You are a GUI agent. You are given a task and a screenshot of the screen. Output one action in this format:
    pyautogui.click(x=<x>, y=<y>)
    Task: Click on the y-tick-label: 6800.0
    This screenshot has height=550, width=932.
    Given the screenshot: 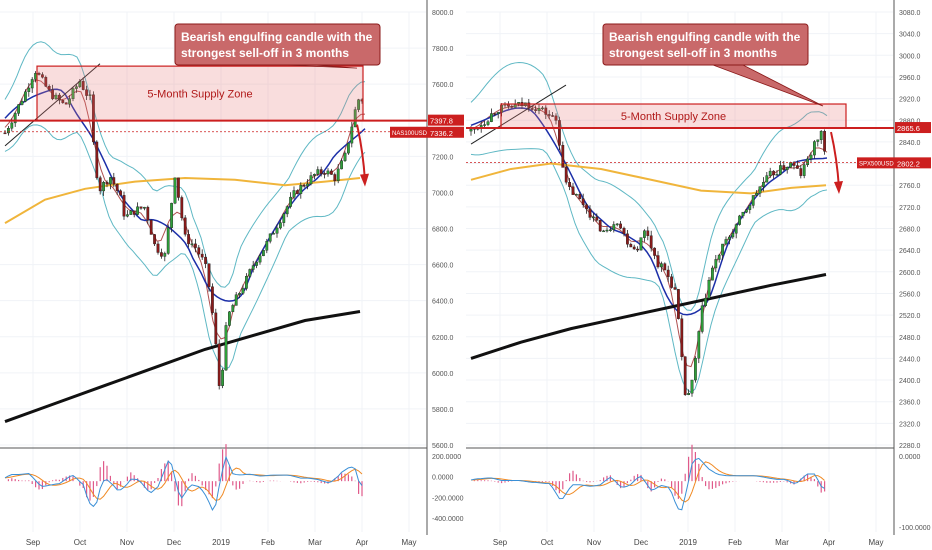 What is the action you would take?
    pyautogui.click(x=443, y=230)
    